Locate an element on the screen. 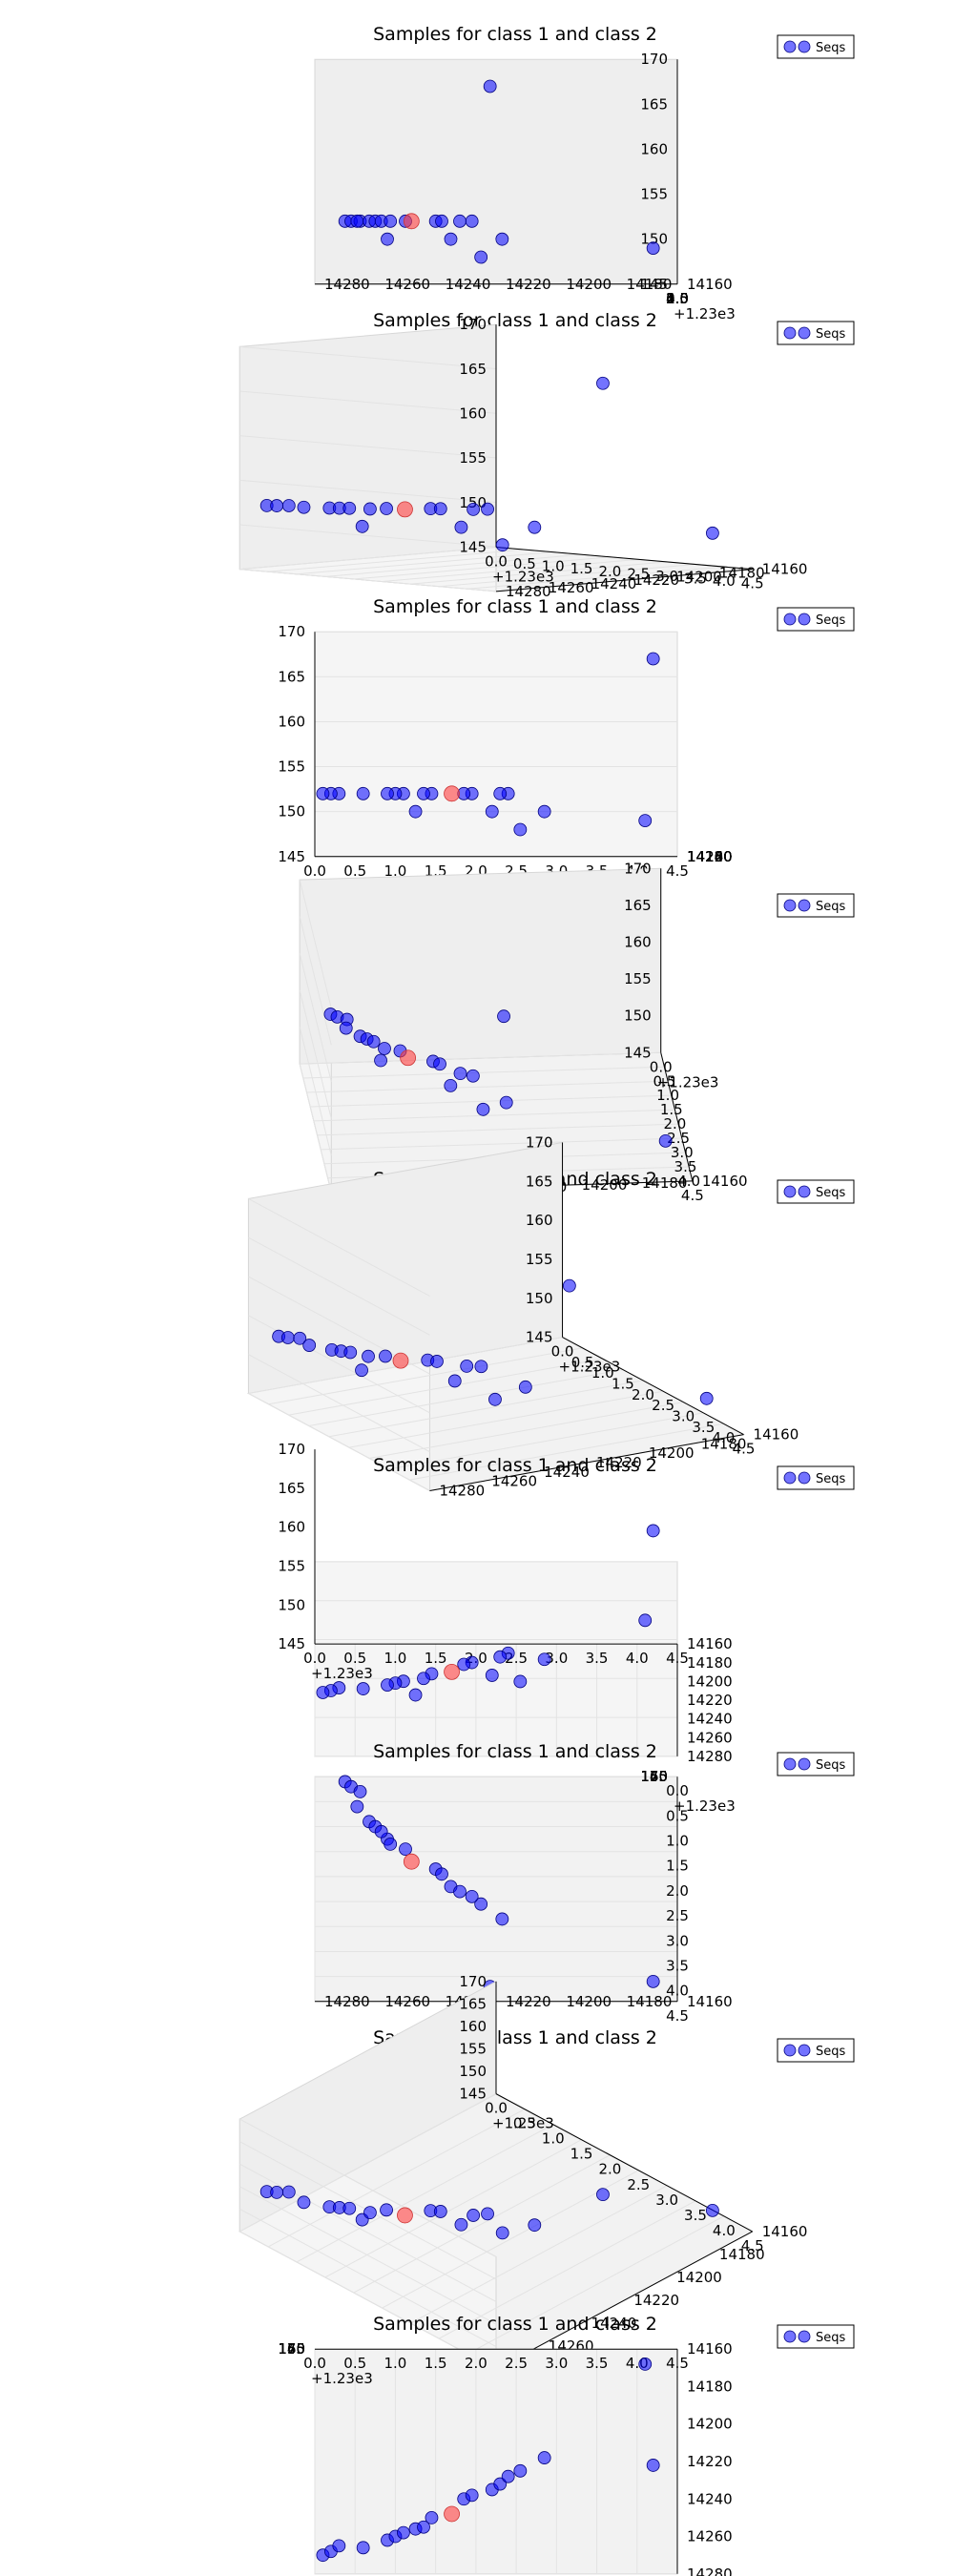  grid is located at coordinates (496, 2462).